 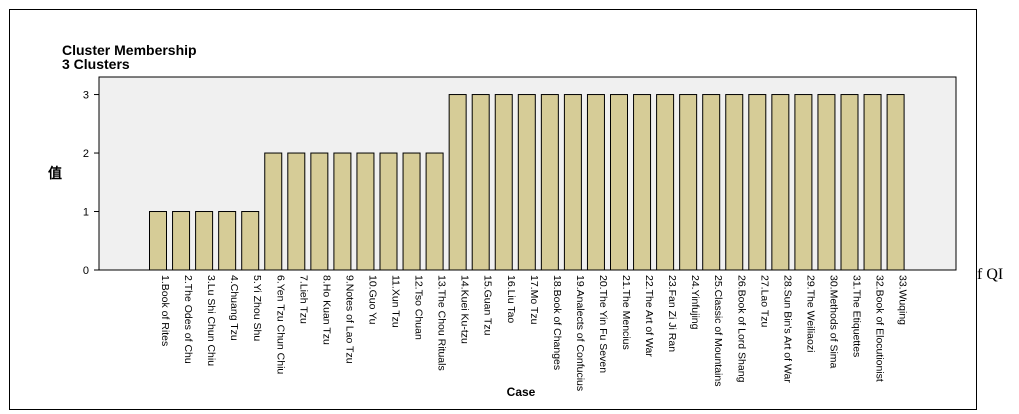 I want to click on x-tick-label: 18.Book of Changes, so click(x=557, y=322).